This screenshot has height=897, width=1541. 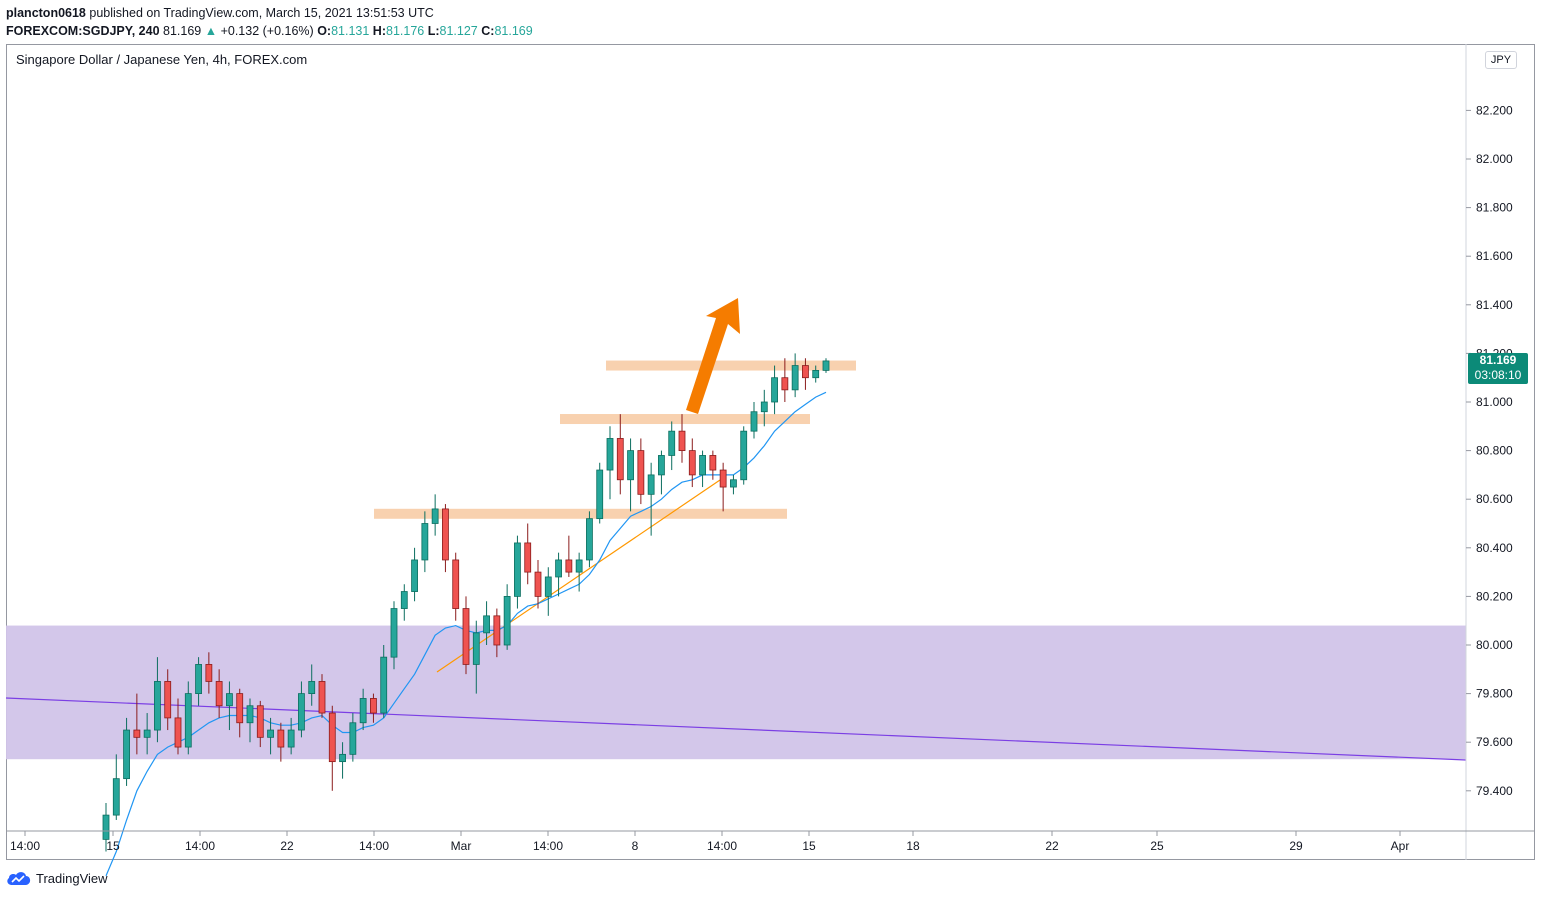 I want to click on rising-trend-line, so click(x=578, y=576).